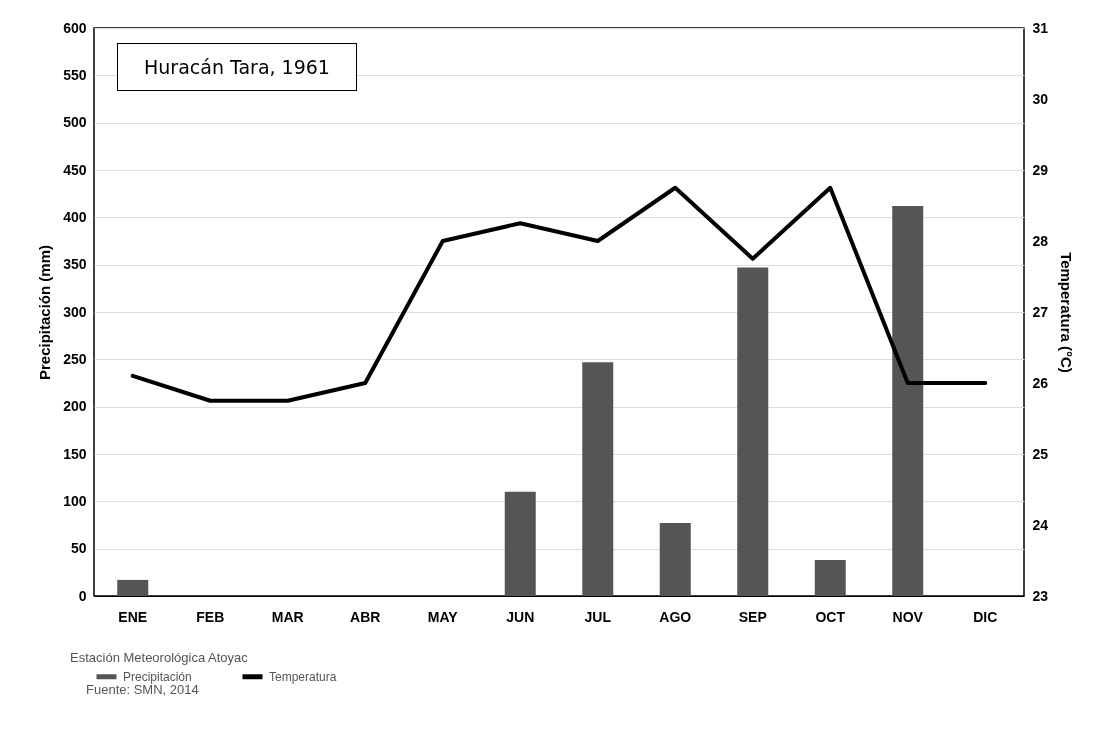 The image size is (1111, 729). I want to click on x-tick-label: JUL, so click(598, 616).